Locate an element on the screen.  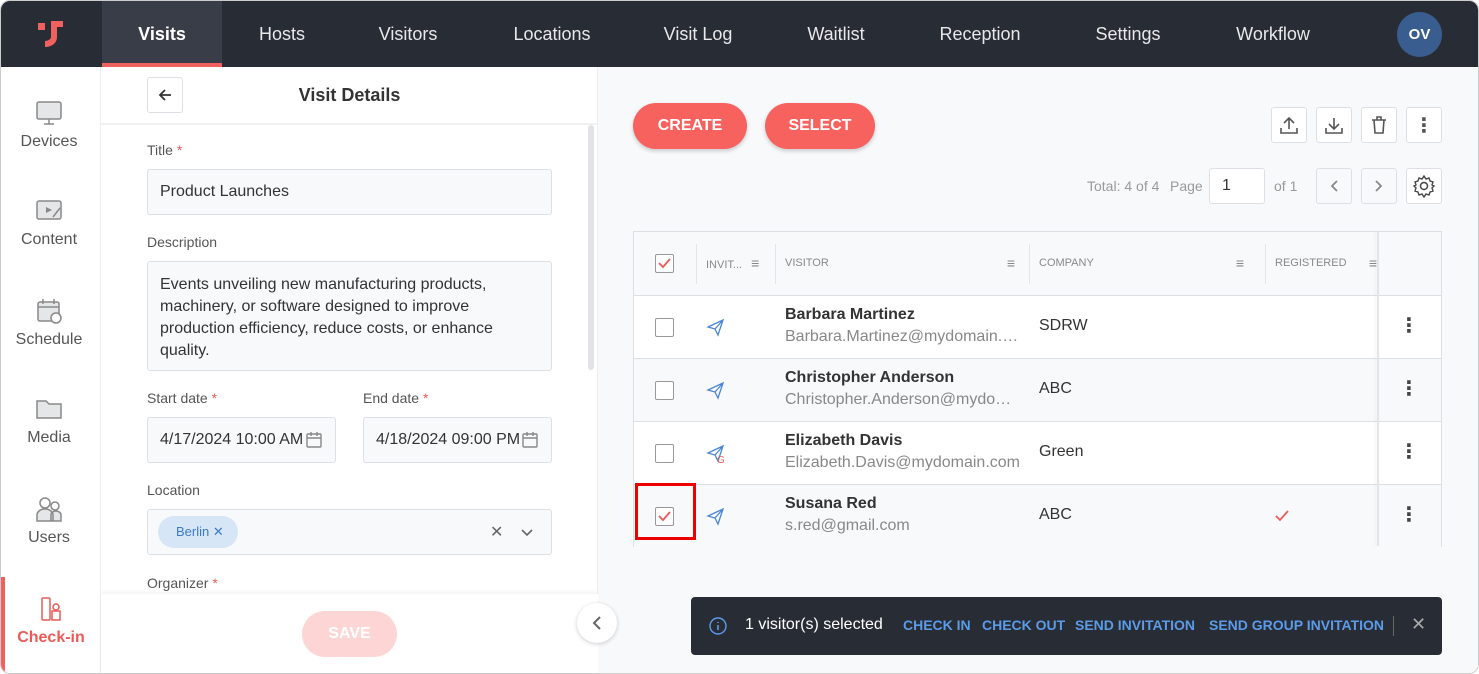
check-out-action: CHECK OUT is located at coordinates (1024, 625).